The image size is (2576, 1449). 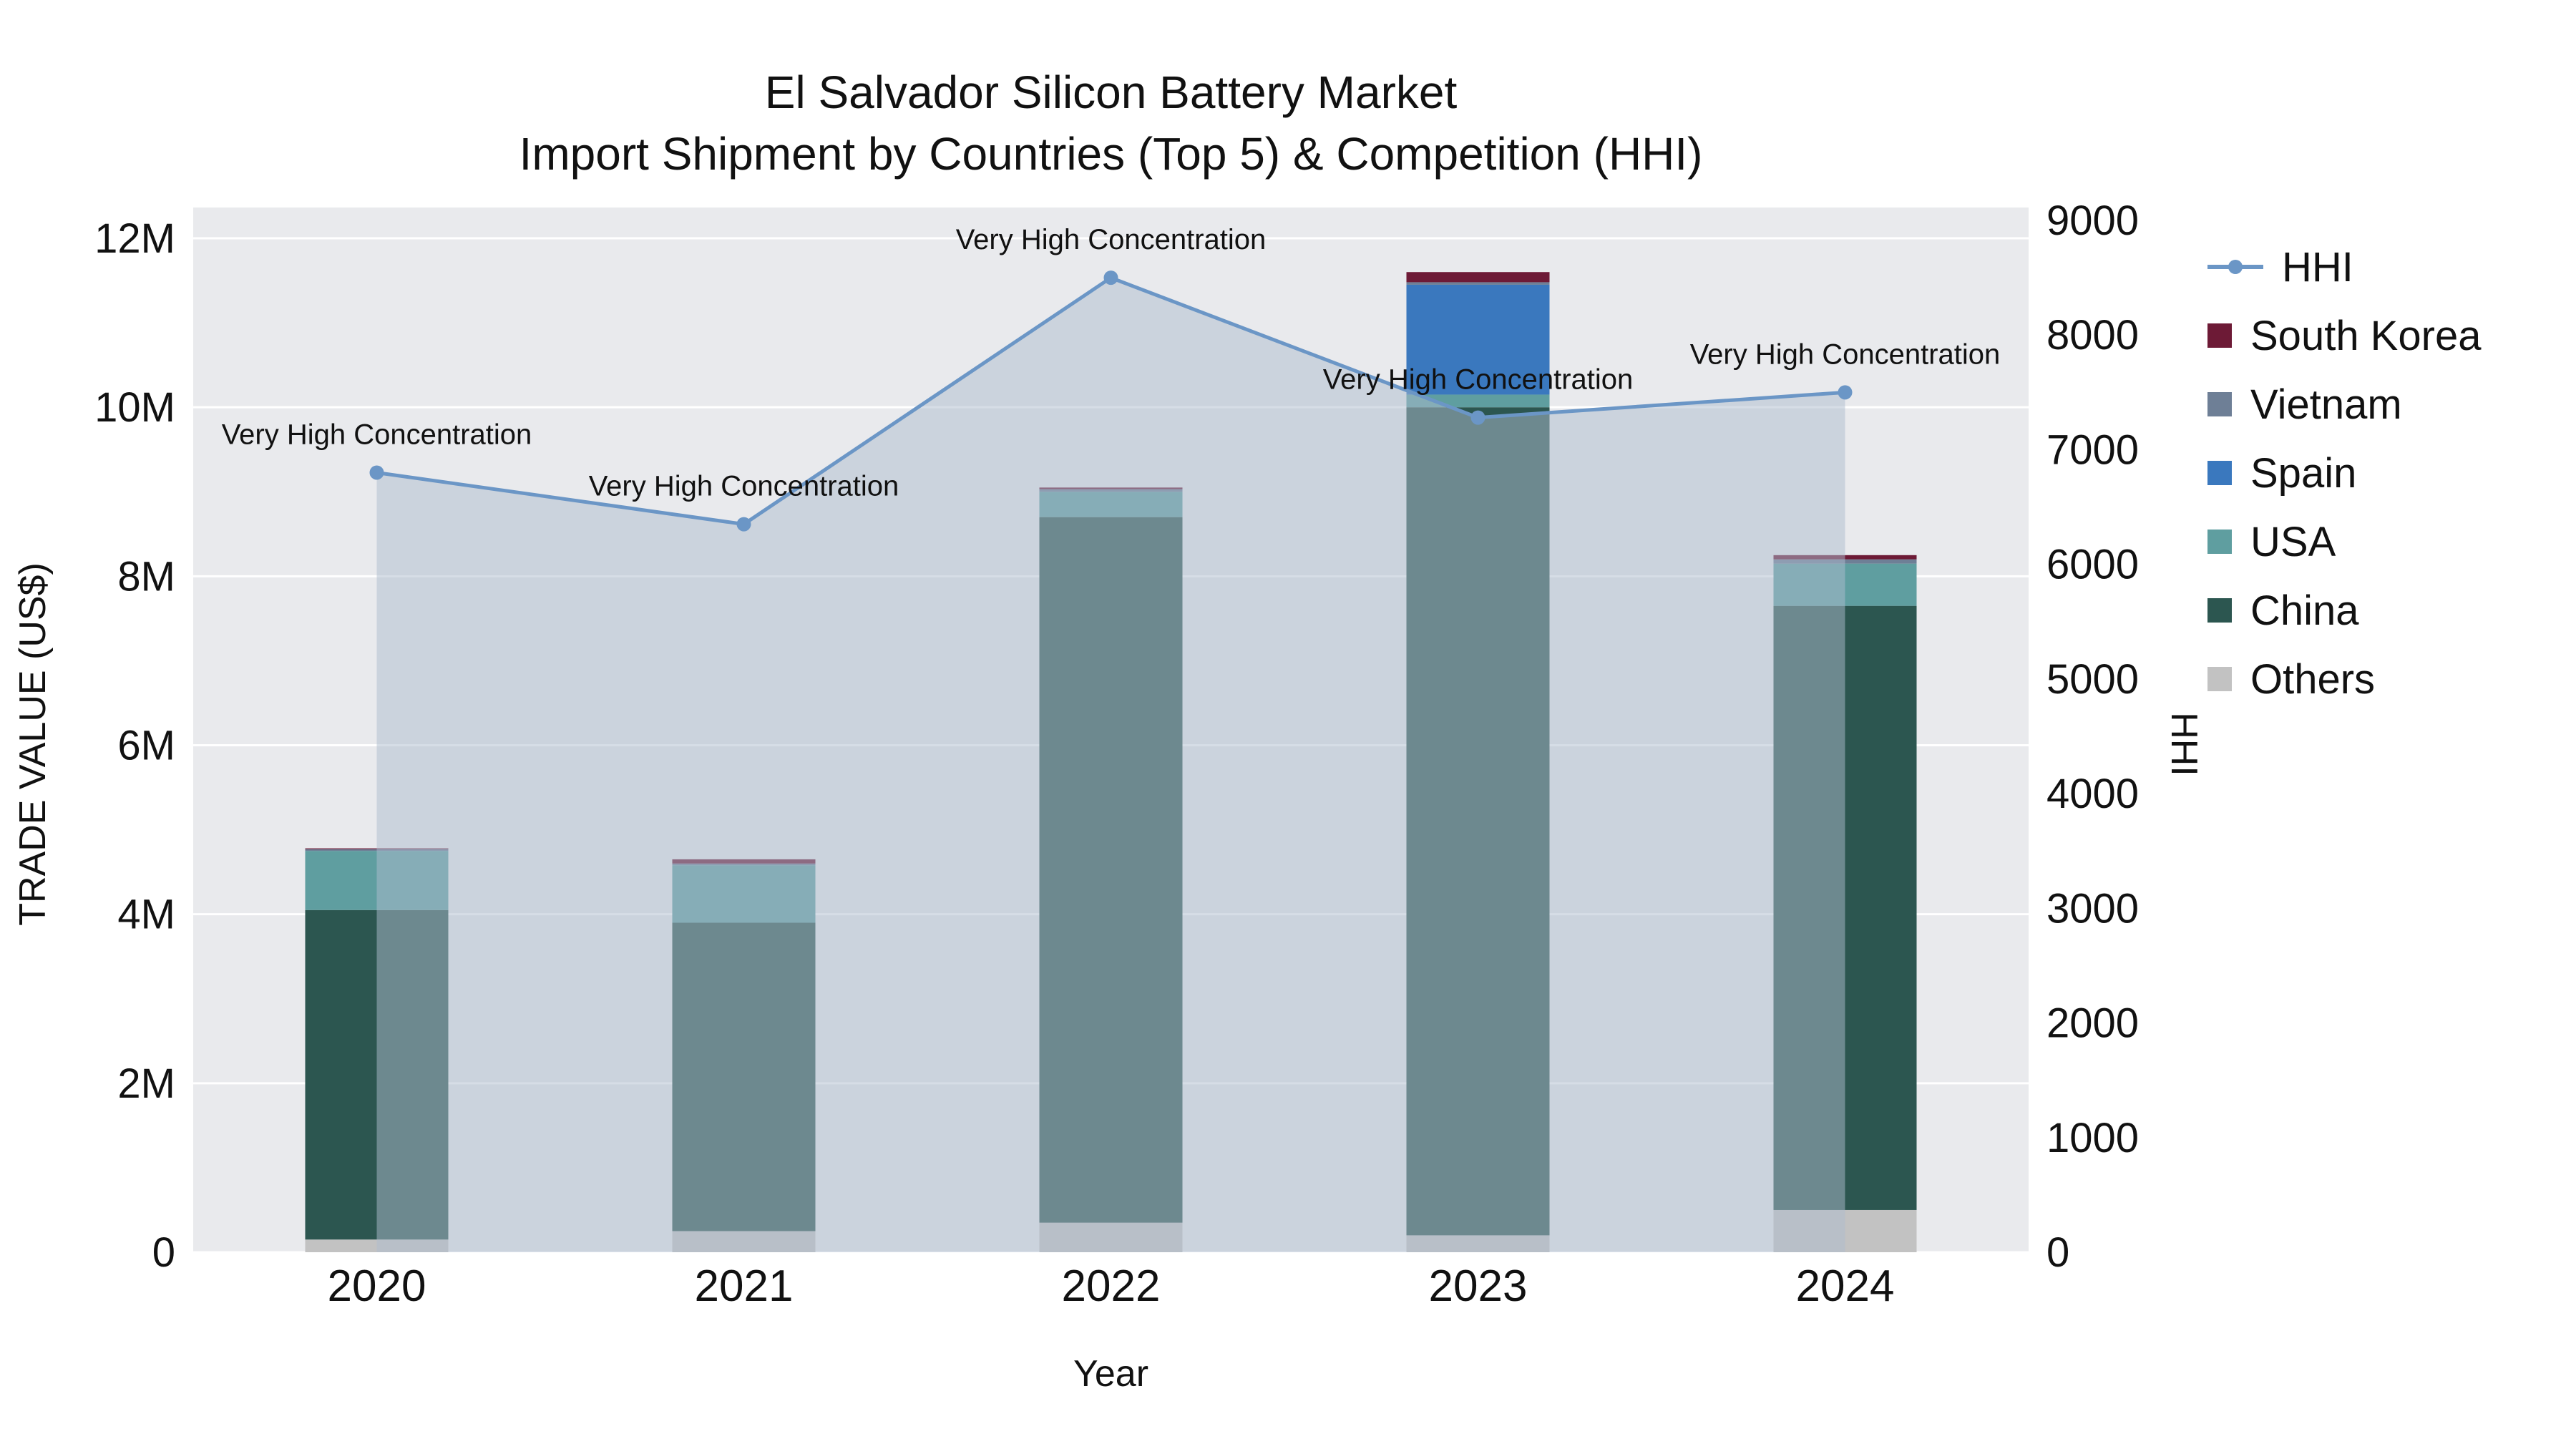 I want to click on annotation-2023: Very High Concentration, so click(x=1478, y=380).